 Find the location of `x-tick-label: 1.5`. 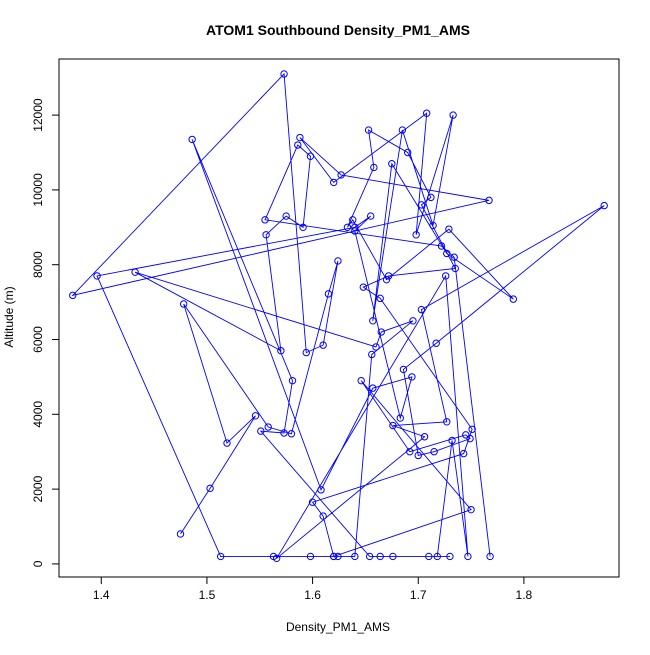

x-tick-label: 1.5 is located at coordinates (207, 595).